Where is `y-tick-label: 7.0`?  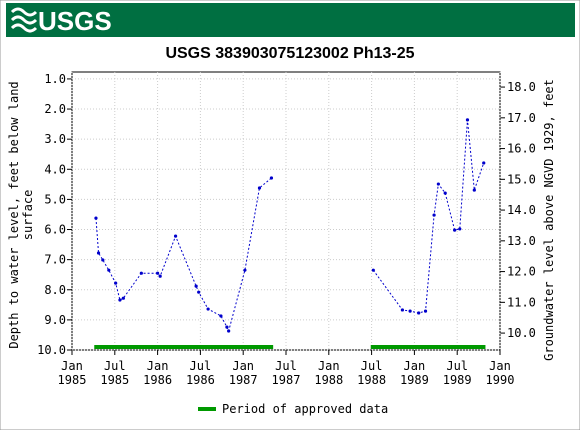
y-tick-label: 7.0 is located at coordinates (55, 260).